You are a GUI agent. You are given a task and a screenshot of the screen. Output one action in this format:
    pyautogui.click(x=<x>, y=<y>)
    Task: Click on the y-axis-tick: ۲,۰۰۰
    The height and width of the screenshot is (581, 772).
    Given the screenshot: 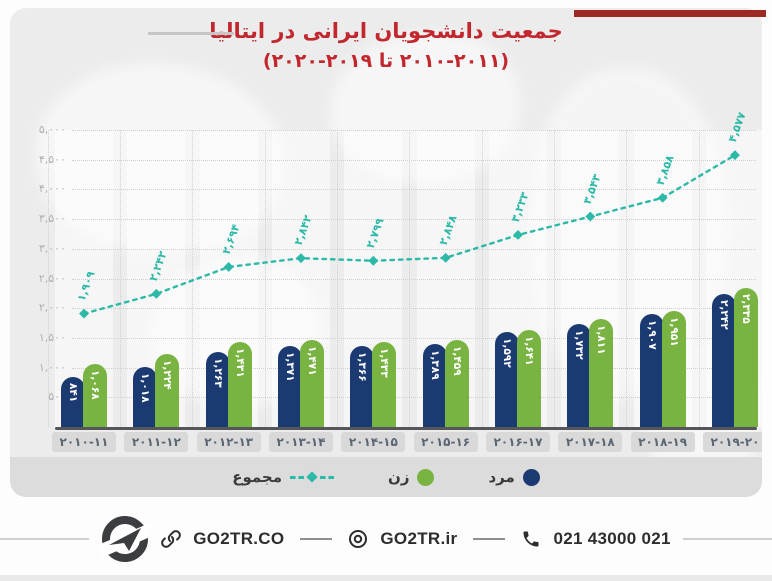 What is the action you would take?
    pyautogui.click(x=52, y=308)
    